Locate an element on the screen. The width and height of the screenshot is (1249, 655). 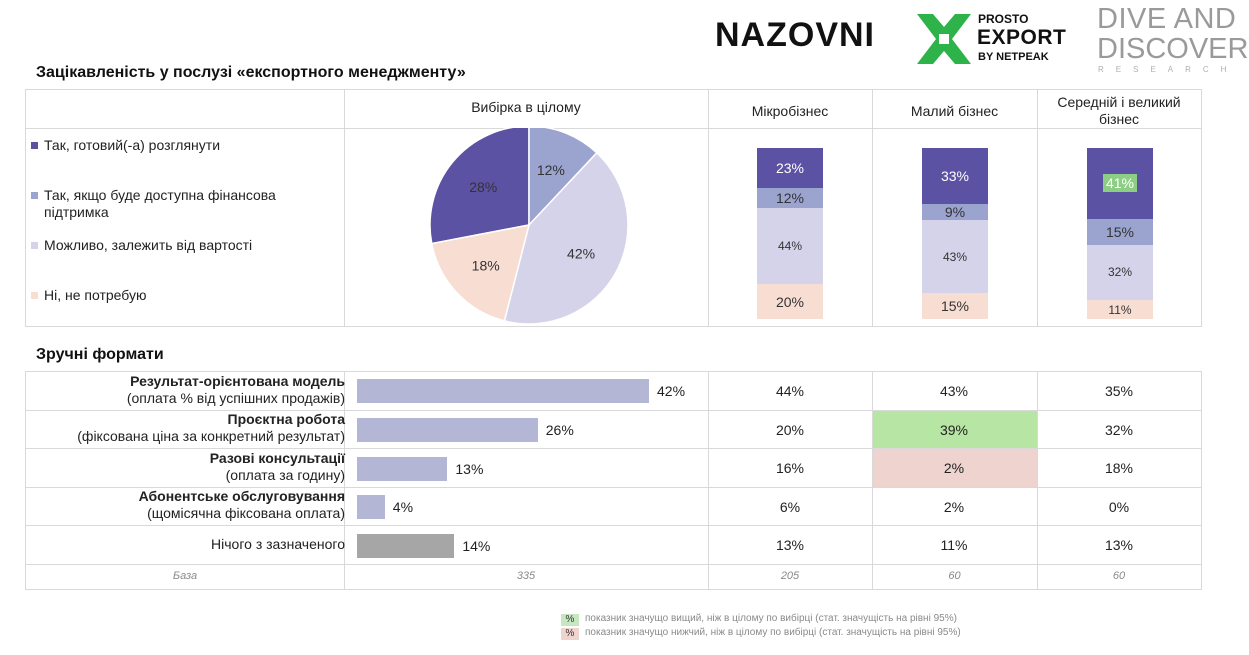
format-title: Проєктна робота is located at coordinates (286, 419).